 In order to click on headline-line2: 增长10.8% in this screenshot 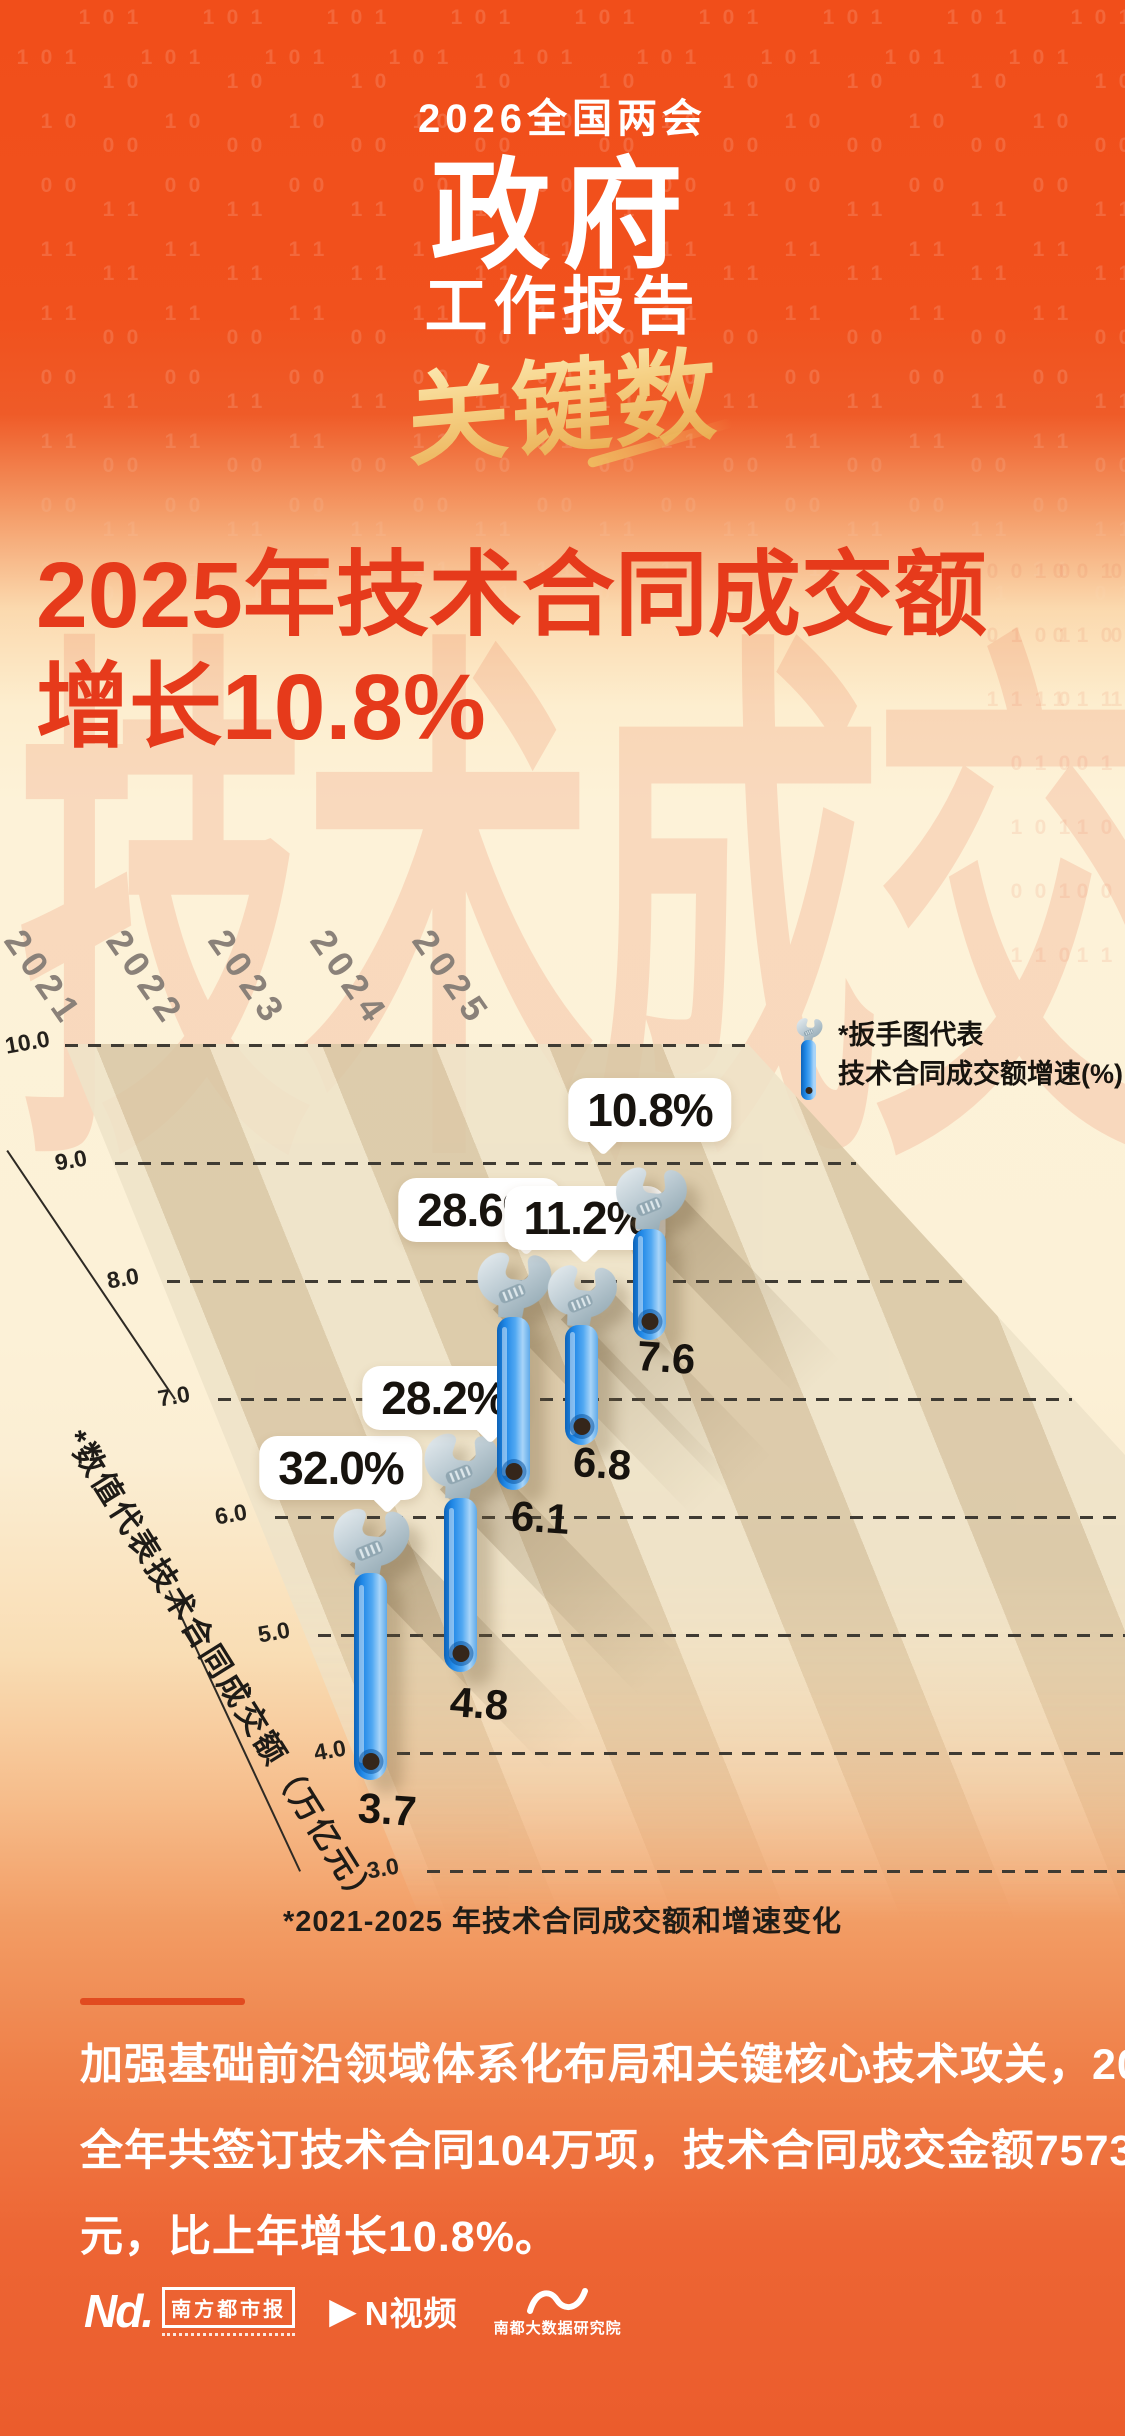, I will do `click(261, 706)`.